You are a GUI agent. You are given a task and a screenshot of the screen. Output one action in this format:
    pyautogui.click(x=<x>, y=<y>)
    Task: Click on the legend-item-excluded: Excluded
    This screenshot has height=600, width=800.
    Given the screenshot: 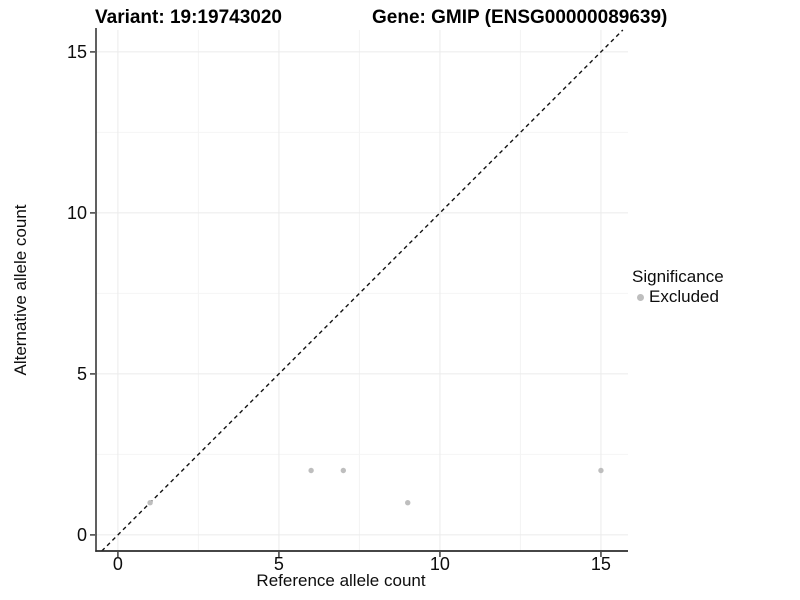 What is the action you would take?
    pyautogui.click(x=678, y=297)
    